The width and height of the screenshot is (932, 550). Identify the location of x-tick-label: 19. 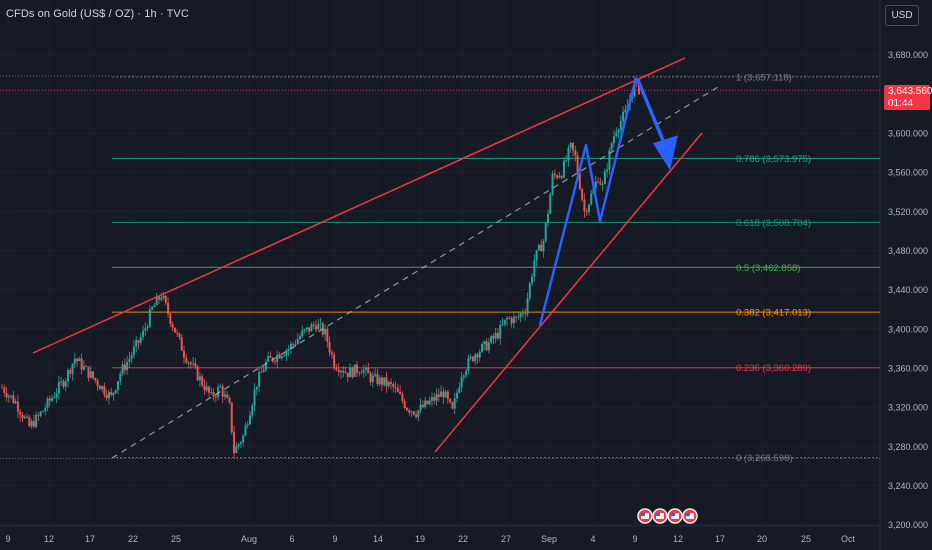
(420, 539).